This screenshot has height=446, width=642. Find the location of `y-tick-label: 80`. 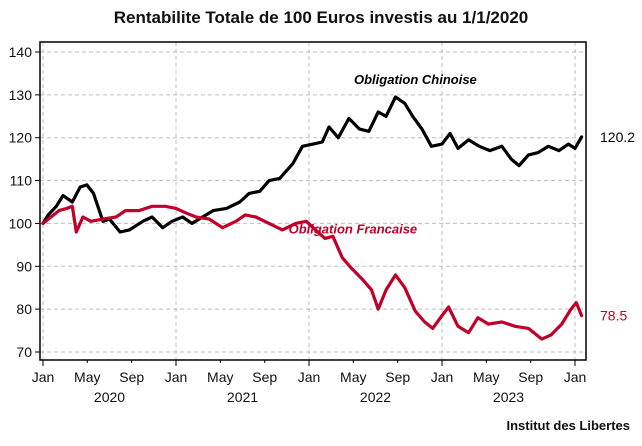

y-tick-label: 80 is located at coordinates (24, 309).